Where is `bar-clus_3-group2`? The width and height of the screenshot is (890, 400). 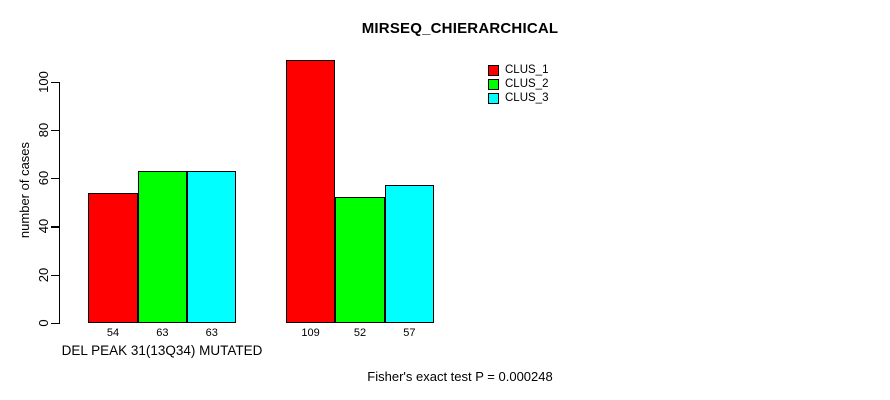
bar-clus_3-group2 is located at coordinates (409, 254).